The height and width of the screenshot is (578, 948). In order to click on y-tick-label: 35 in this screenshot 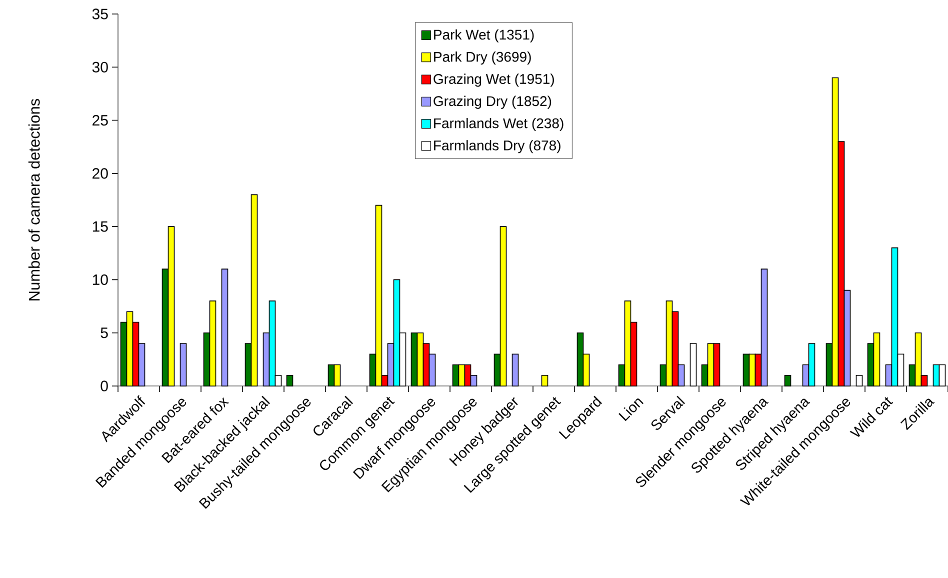, I will do `click(100, 14)`.